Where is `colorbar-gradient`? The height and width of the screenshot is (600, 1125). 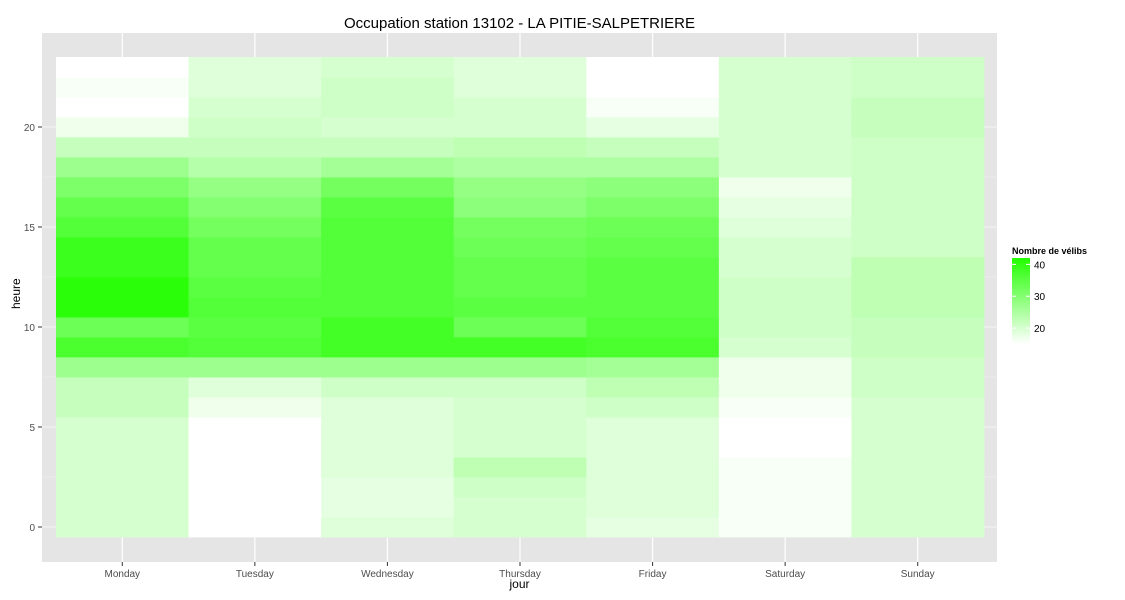 colorbar-gradient is located at coordinates (1021, 301).